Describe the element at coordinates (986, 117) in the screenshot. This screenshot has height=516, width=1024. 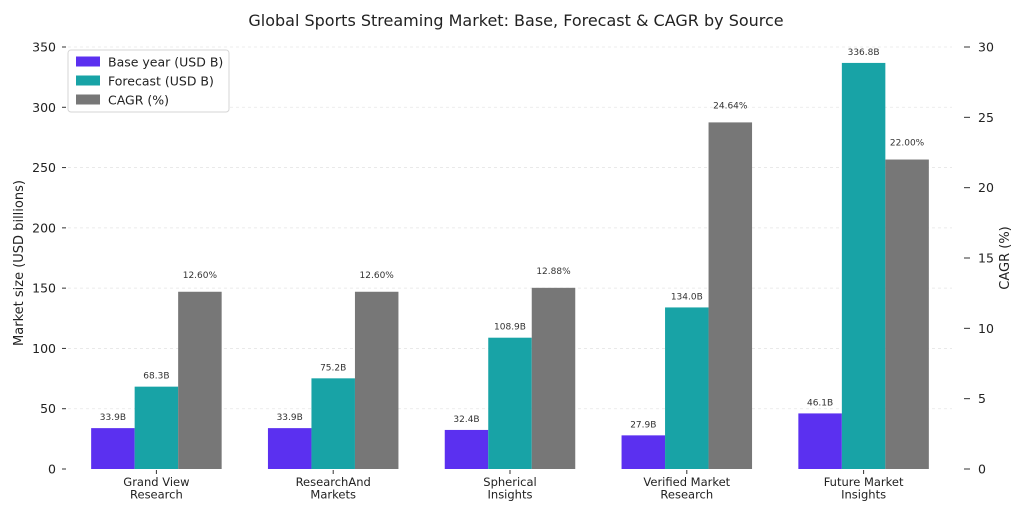
I see `y2-tick-label: 25` at that location.